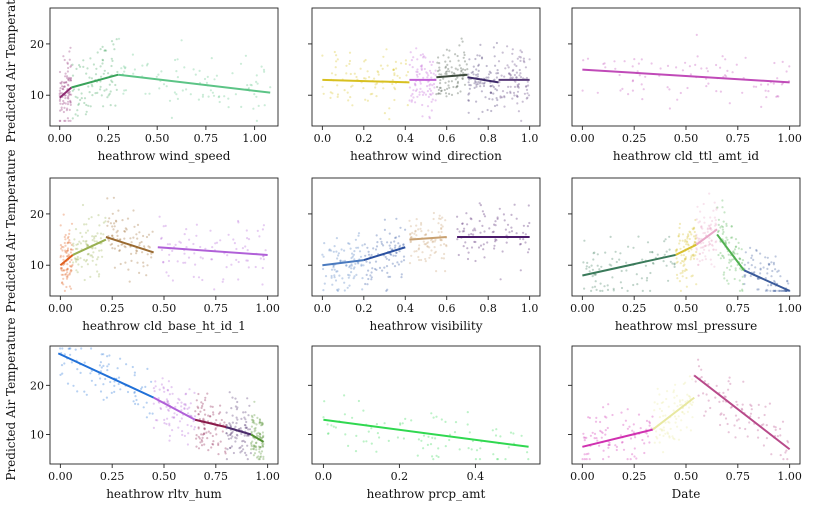 The width and height of the screenshot is (818, 513). I want to click on x-axis-label: heathrow cld_ttl_amt_id, so click(686, 156).